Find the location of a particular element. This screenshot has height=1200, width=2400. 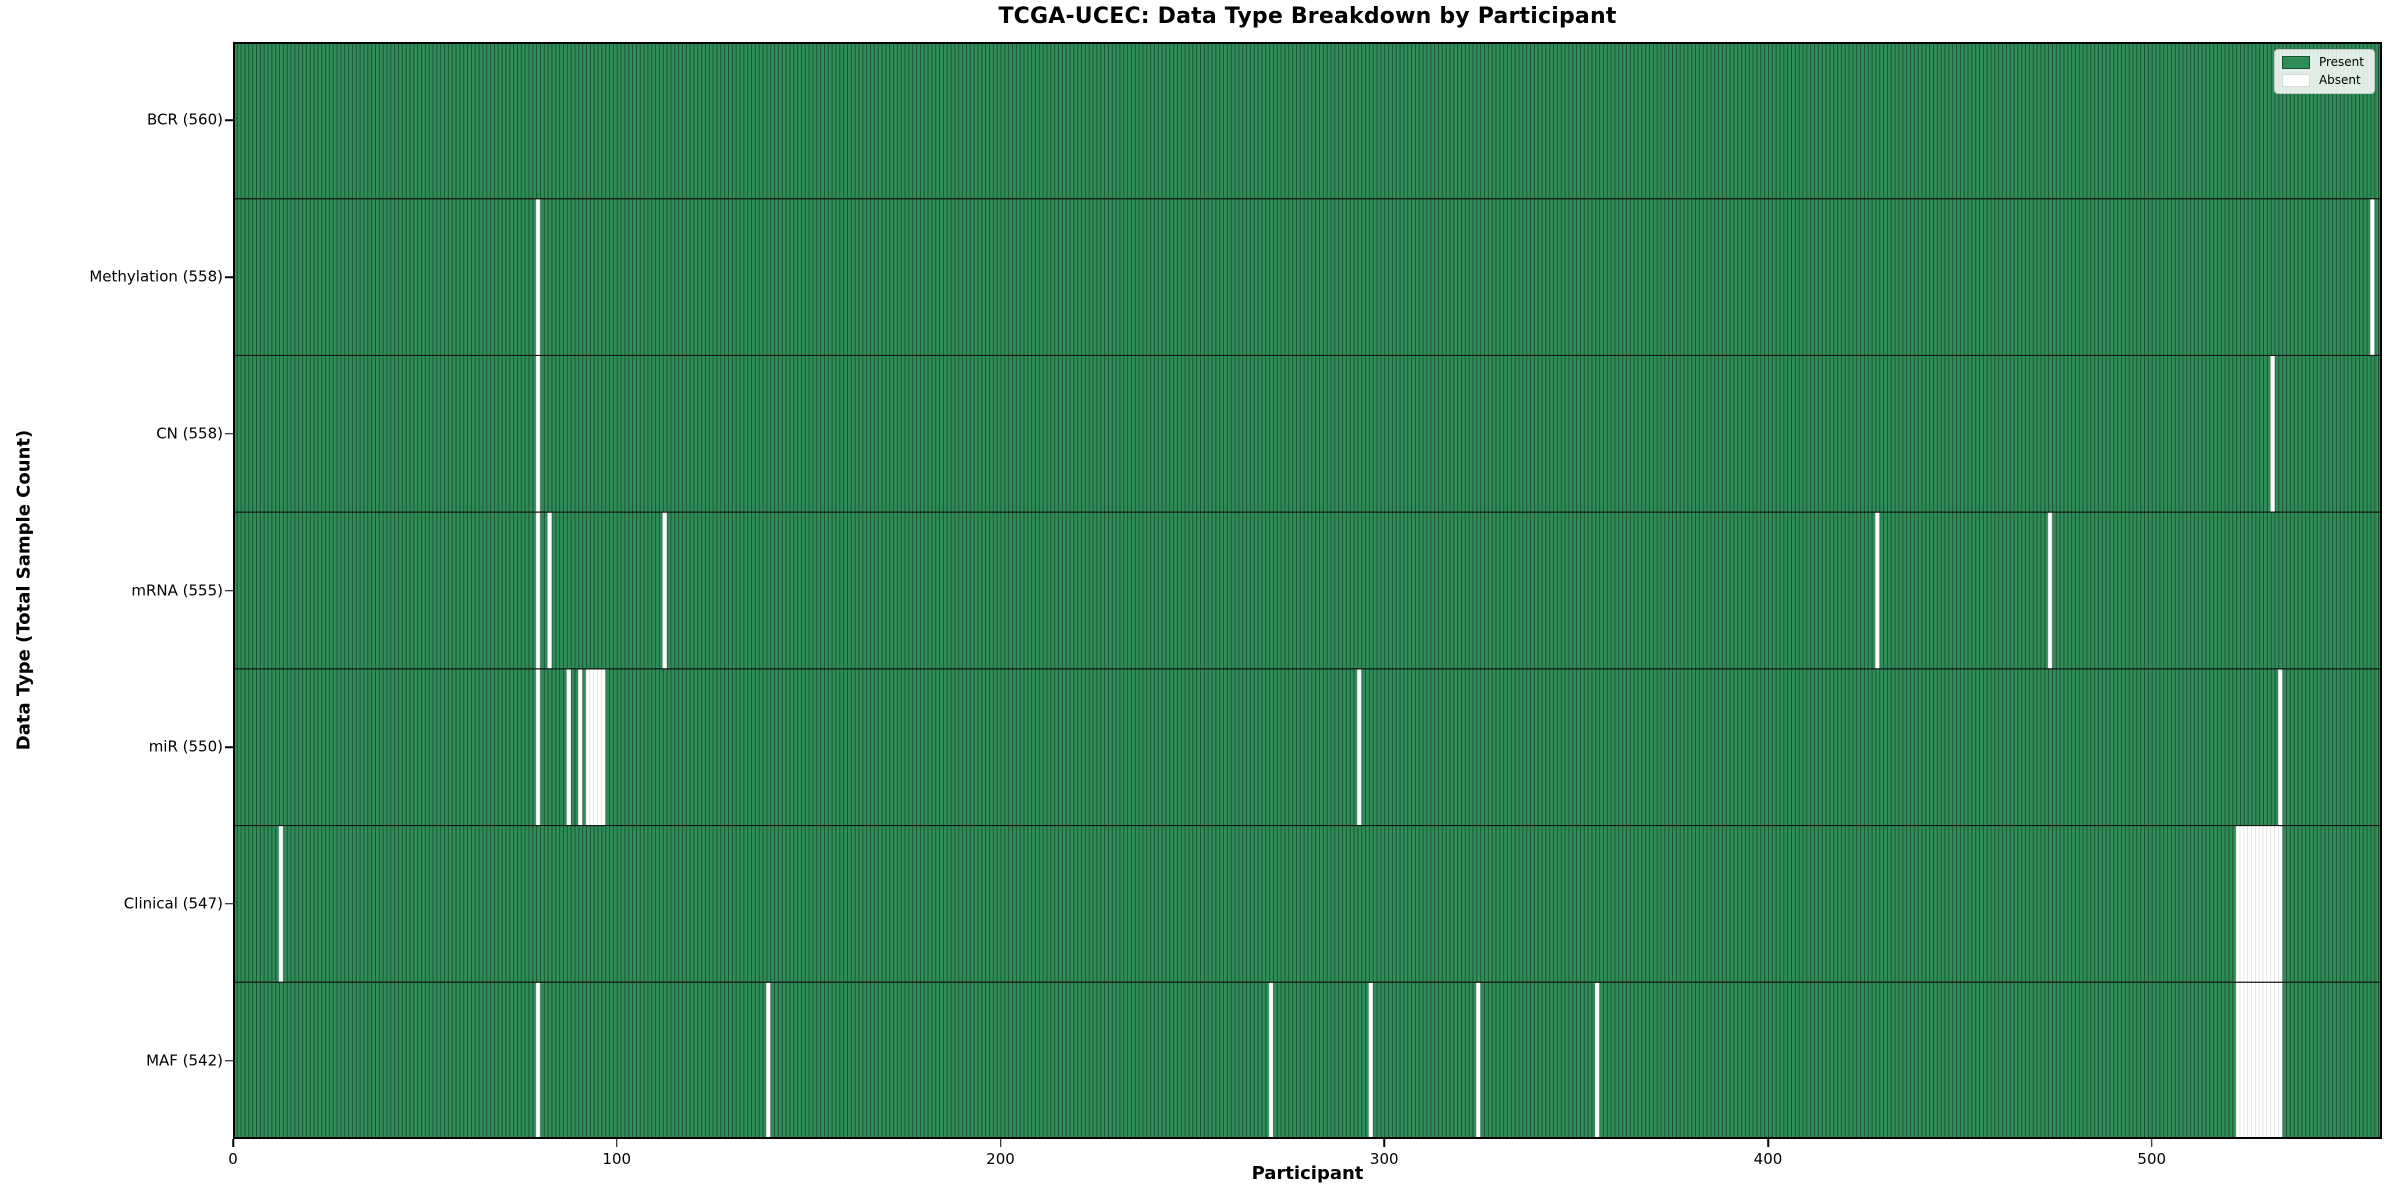

y-tick-label: miR (550) is located at coordinates (185, 746).